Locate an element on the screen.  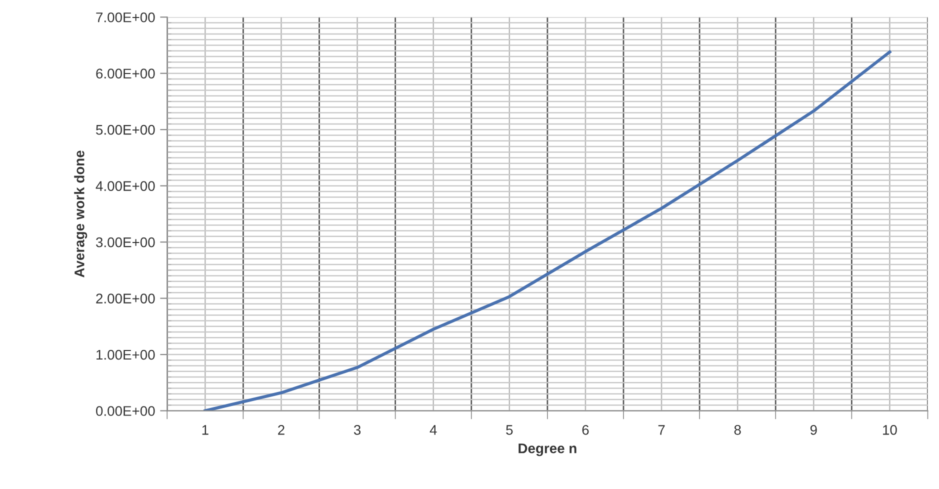
y-axis-title: Average work done is located at coordinates (81, 214).